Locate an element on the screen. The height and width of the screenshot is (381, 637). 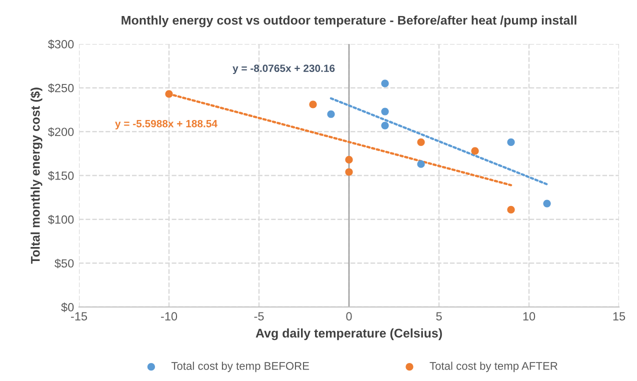
legend-label: Total cost by temp BEFORE is located at coordinates (240, 367).